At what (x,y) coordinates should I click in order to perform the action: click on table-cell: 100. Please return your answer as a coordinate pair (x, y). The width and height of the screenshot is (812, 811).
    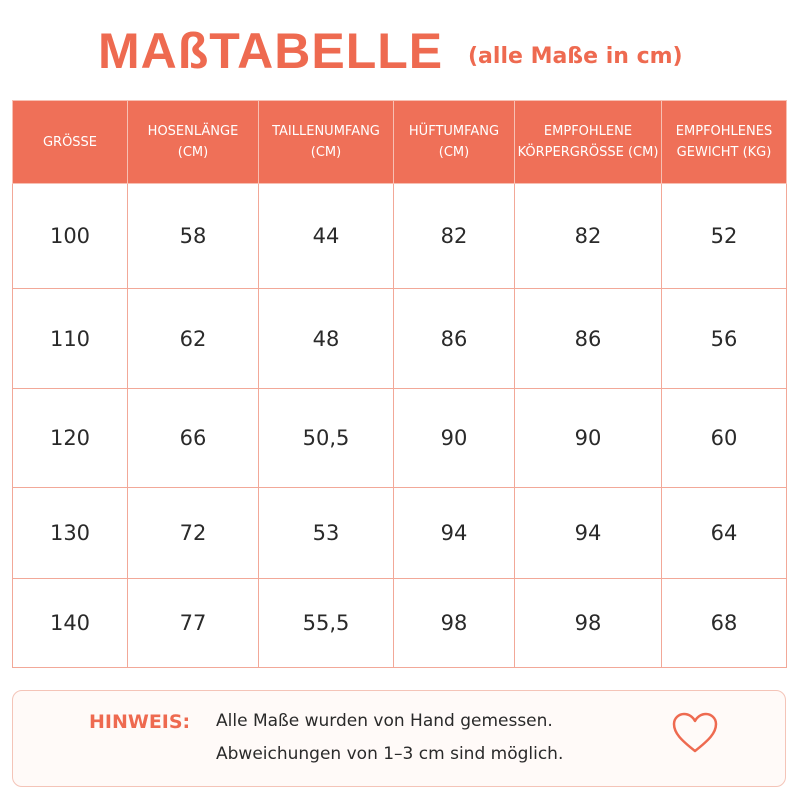
    Looking at the image, I should click on (70, 236).